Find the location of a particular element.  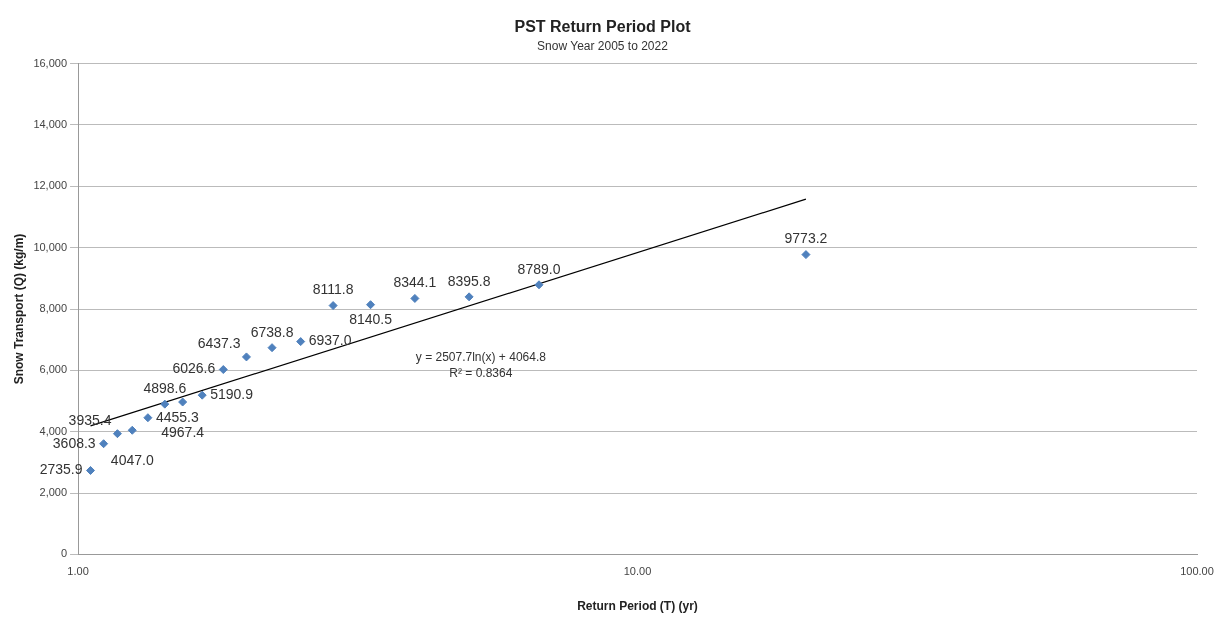

data-label: 4967.4 is located at coordinates (183, 431).